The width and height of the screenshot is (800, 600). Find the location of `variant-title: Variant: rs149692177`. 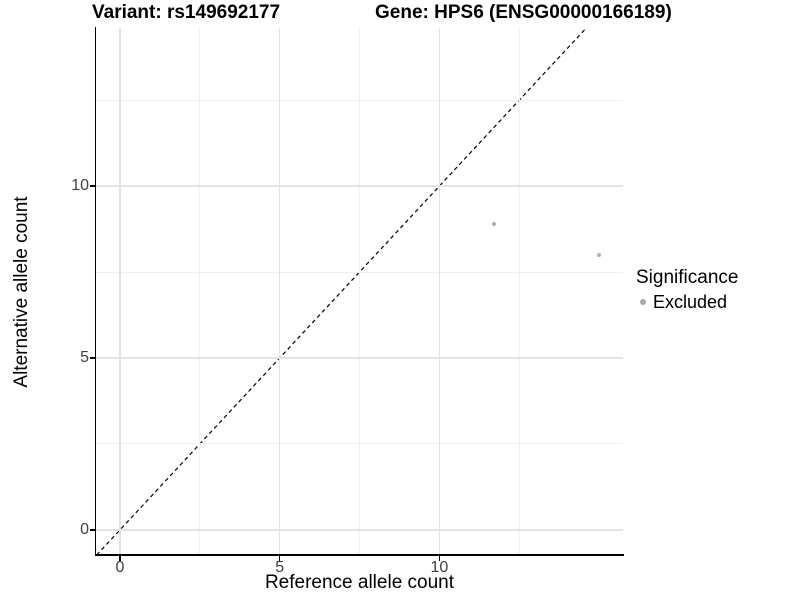

variant-title: Variant: rs149692177 is located at coordinates (186, 12).